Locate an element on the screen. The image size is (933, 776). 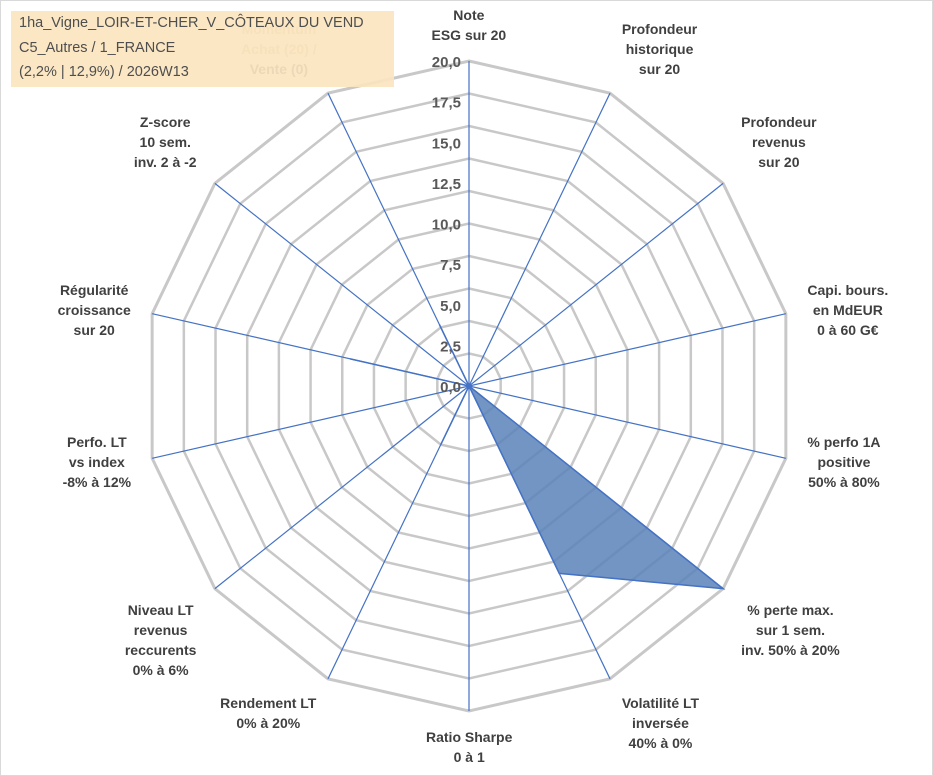
series-area is located at coordinates (538, 457).